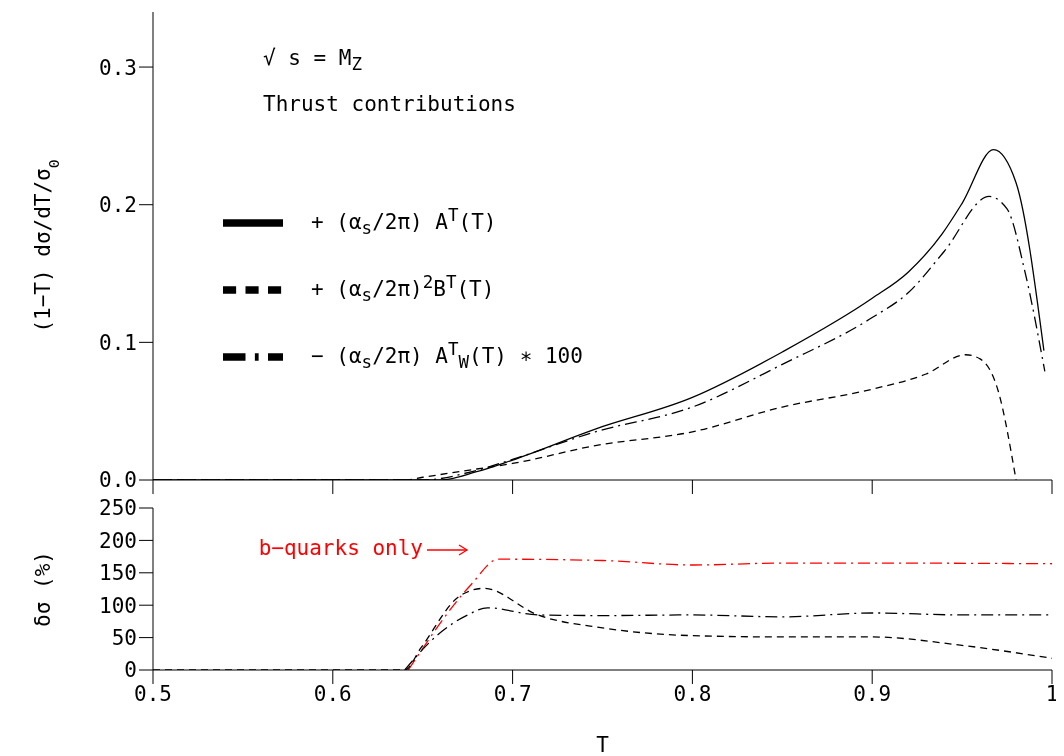 The image size is (1064, 756). I want to click on legend-label: − (α$_{s}$/2π) A$^{T}$$_{W}$(T) ∗ 100, so click(447, 356).